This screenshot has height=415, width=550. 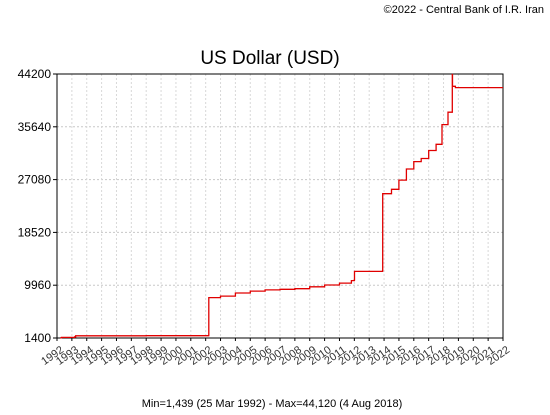 I want to click on y-tick-label: 9960, so click(x=37, y=285).